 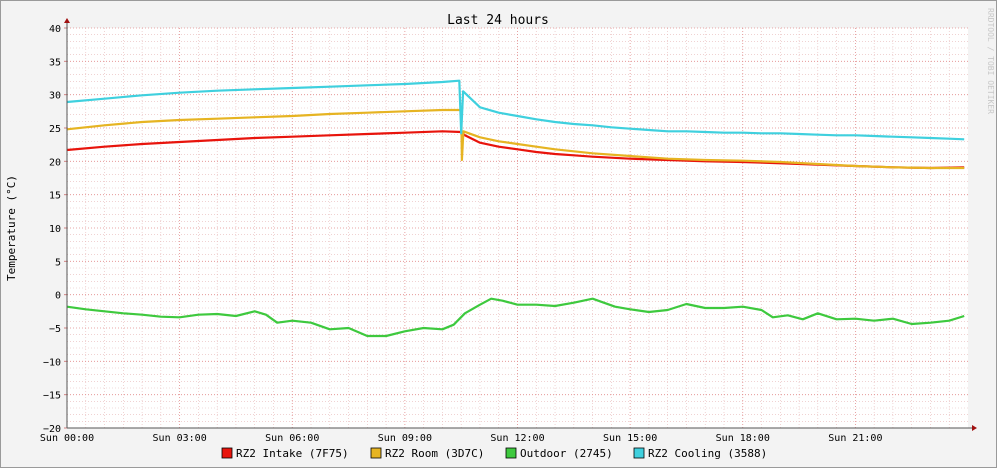 What do you see at coordinates (292, 453) in the screenshot?
I see `legend-label: RZ2 Intake (7F75)` at bounding box center [292, 453].